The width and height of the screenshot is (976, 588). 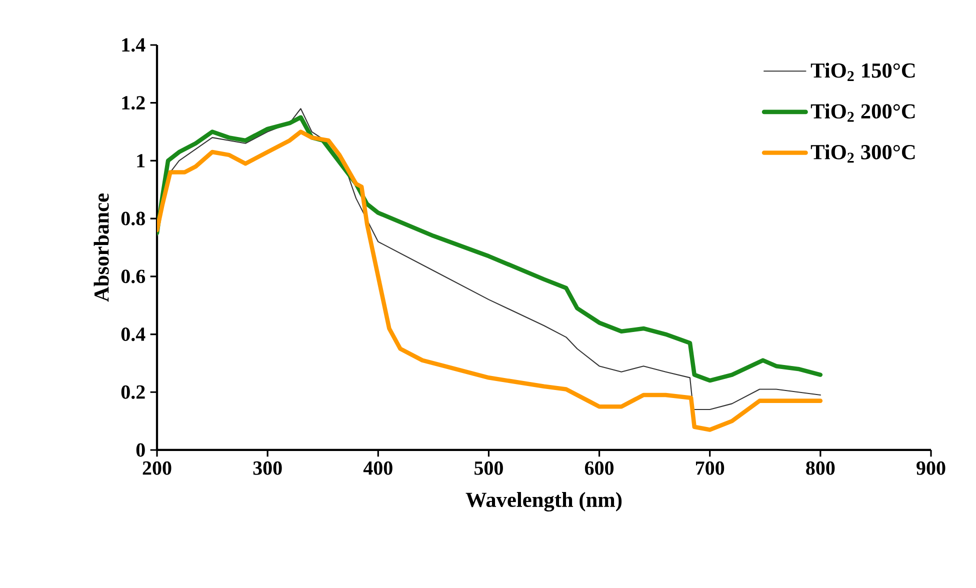 What do you see at coordinates (544, 502) in the screenshot?
I see `x-axis-title: Wavelength (nm)` at bounding box center [544, 502].